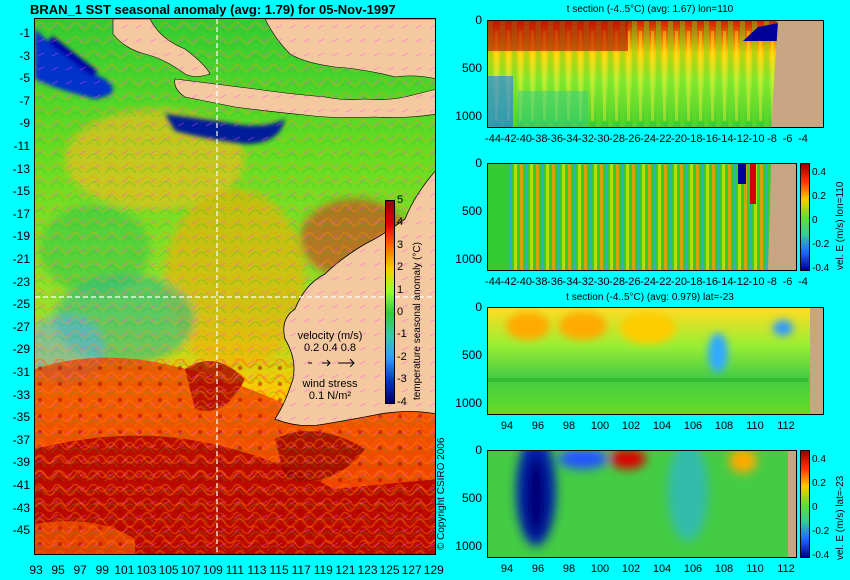  What do you see at coordinates (679, 139) in the screenshot?
I see `section-x-tick: -20` at bounding box center [679, 139].